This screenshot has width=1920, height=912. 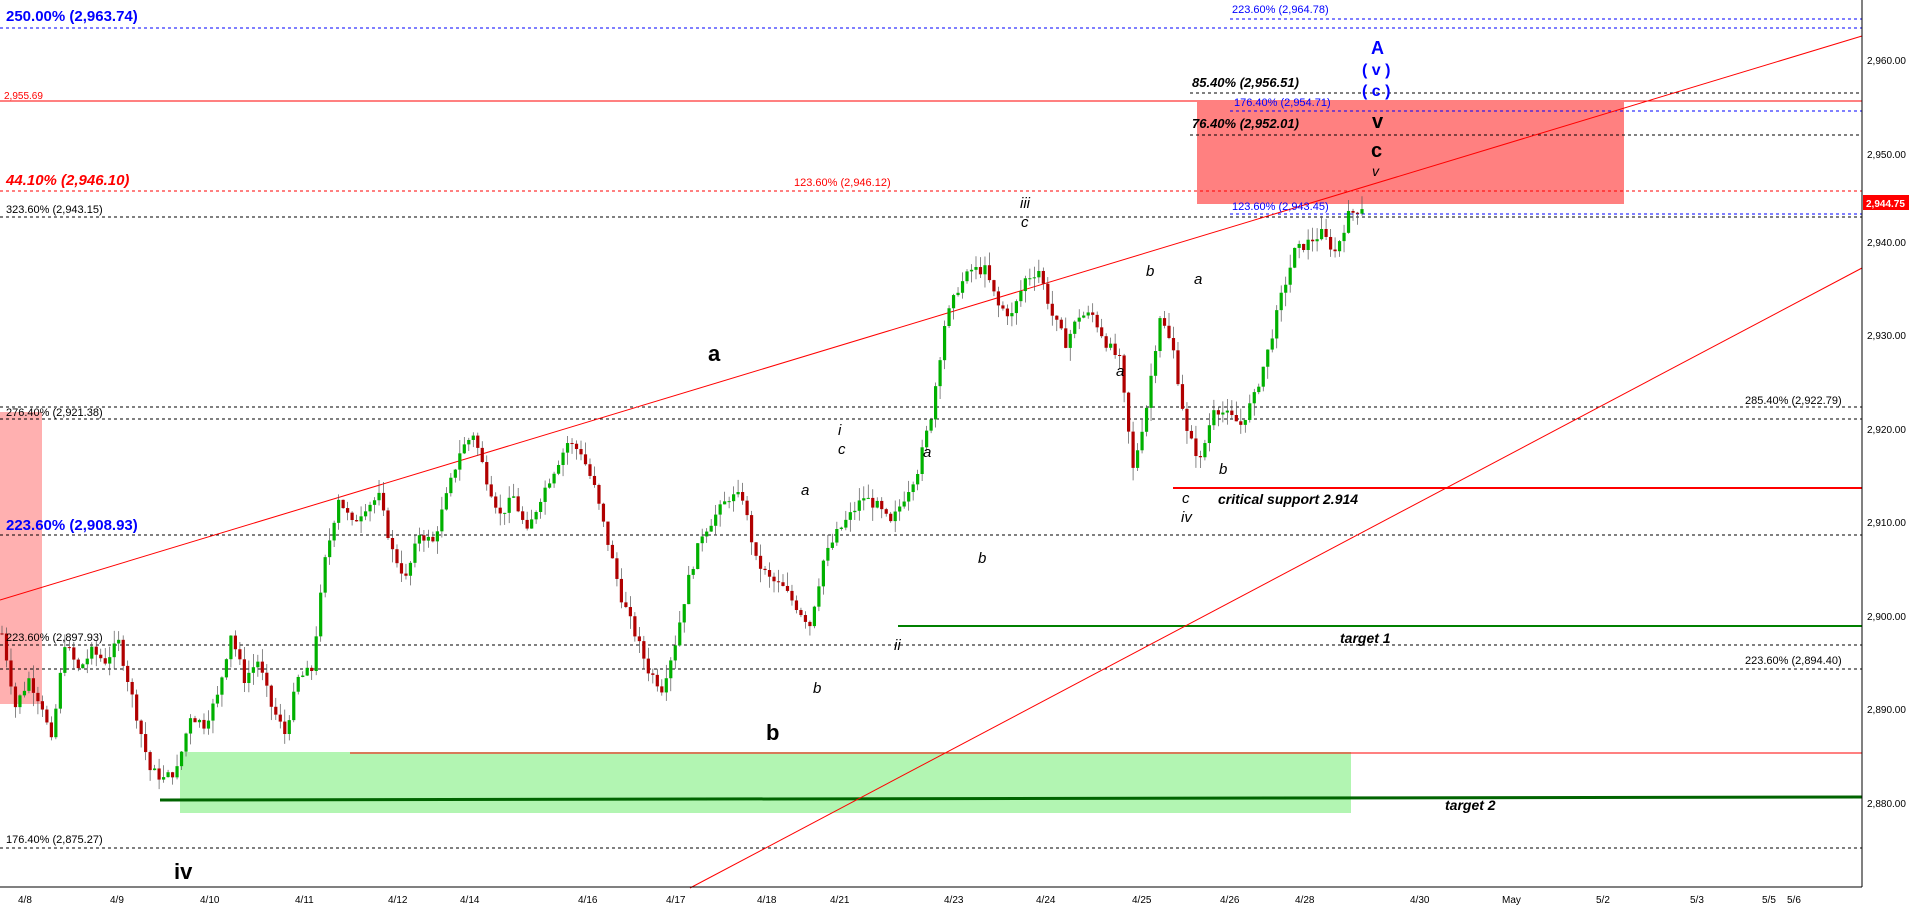 I want to click on y-tick-label: 2,890.00, so click(x=1886, y=710).